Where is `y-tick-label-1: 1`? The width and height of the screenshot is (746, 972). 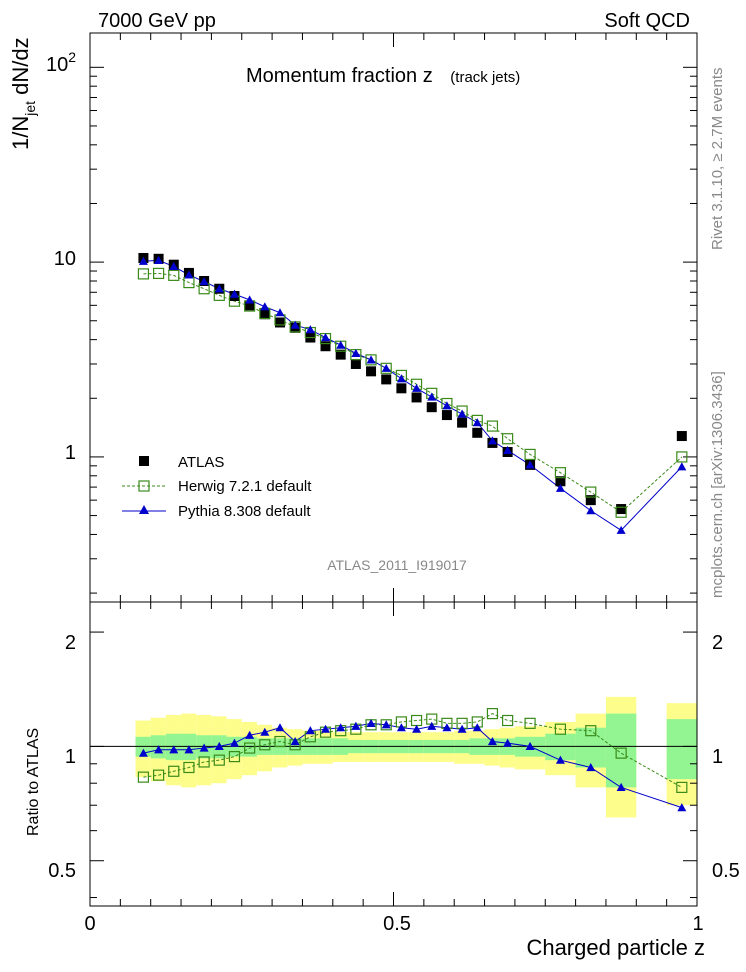
y-tick-label-1: 1 is located at coordinates (70, 453).